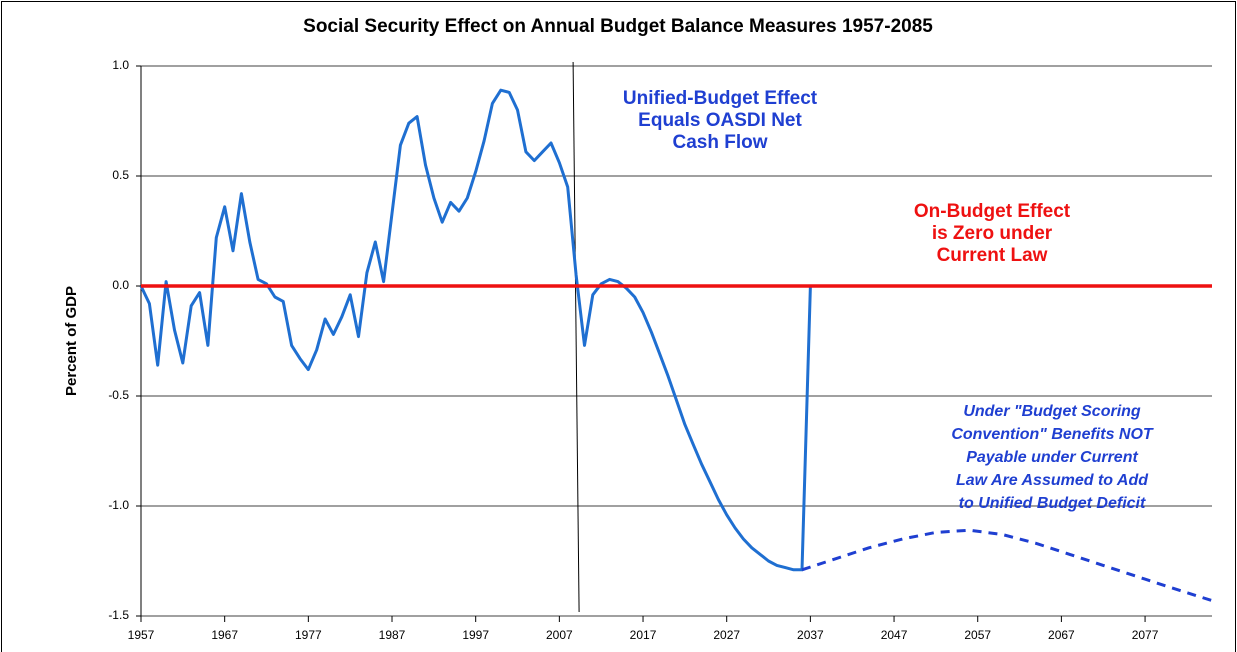 The width and height of the screenshot is (1237, 652). I want to click on x-tick-label: 2077, so click(1145, 635).